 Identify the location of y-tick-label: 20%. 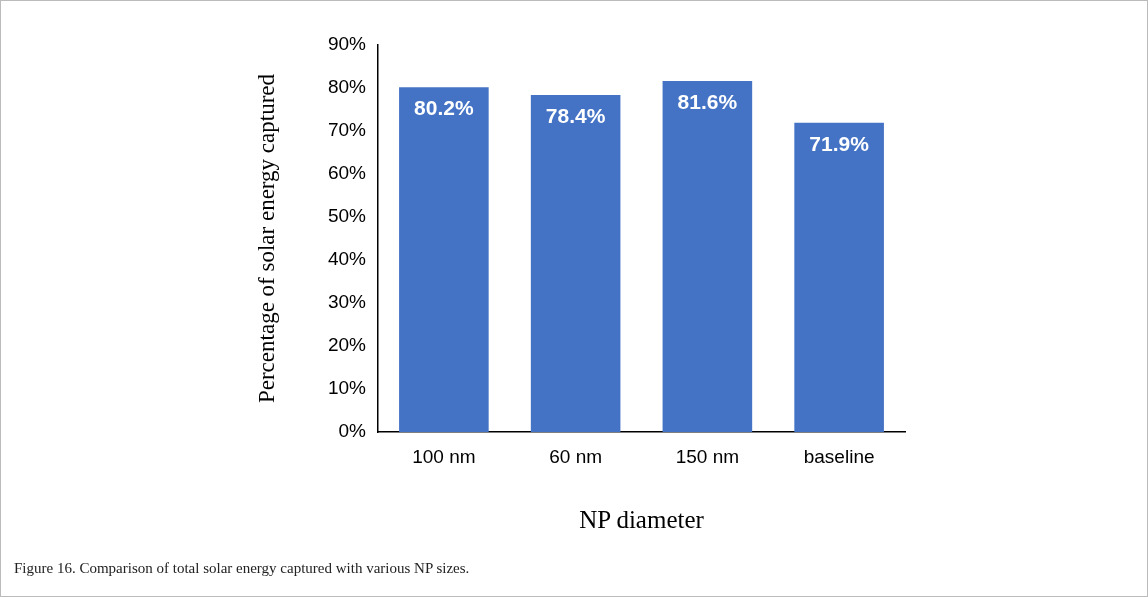
(347, 345).